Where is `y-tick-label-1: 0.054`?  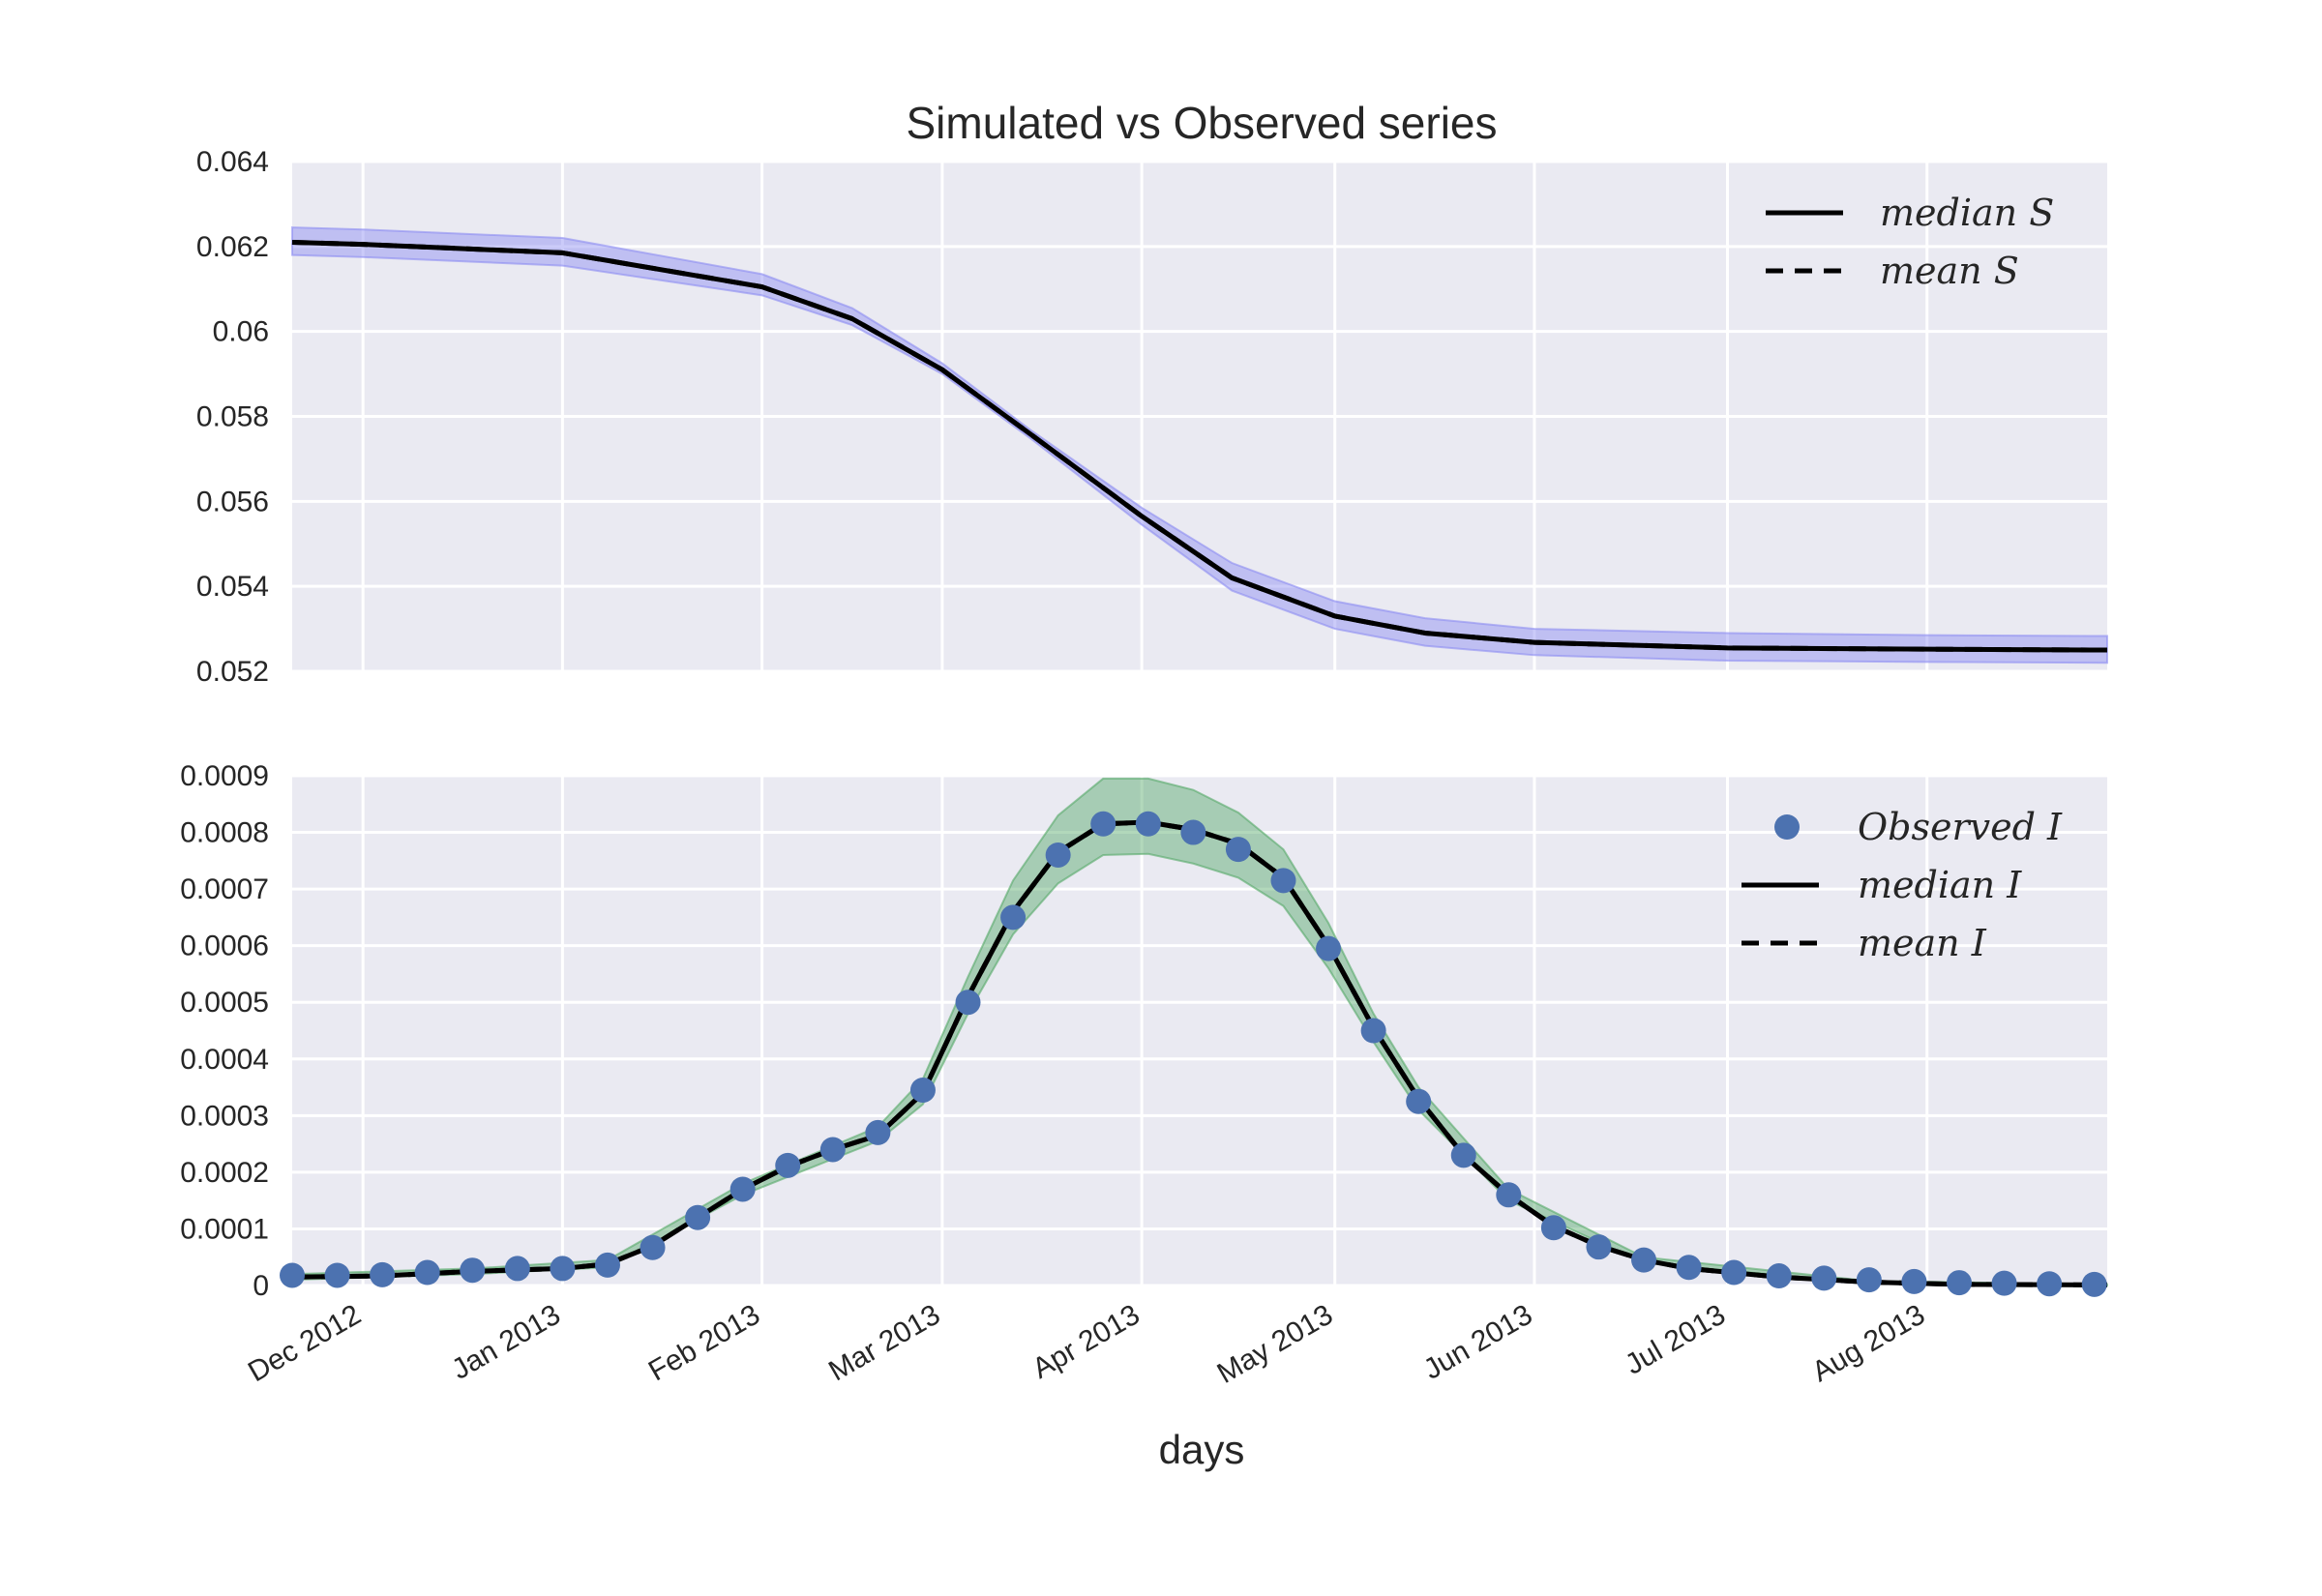 y-tick-label-1: 0.054 is located at coordinates (232, 587).